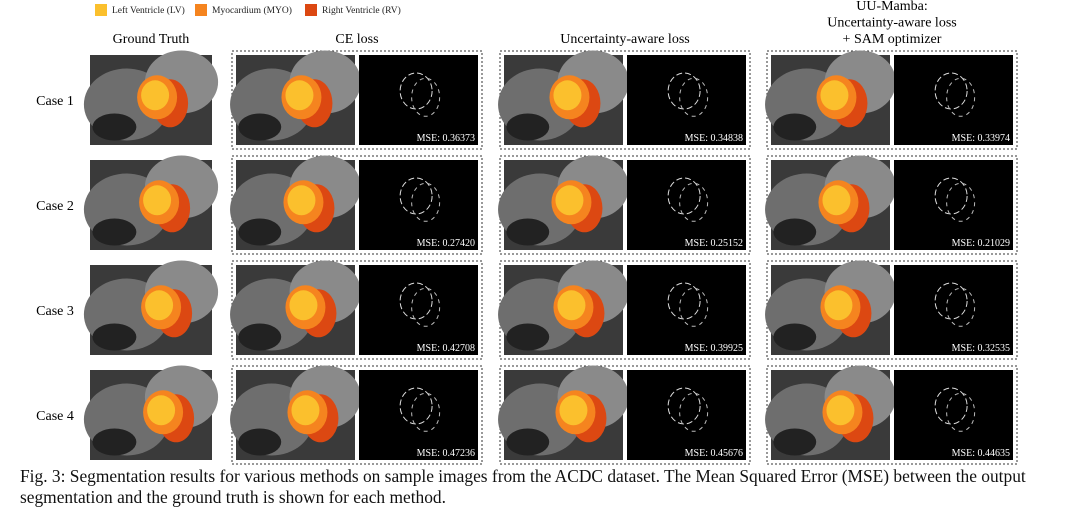 The height and width of the screenshot is (516, 1080). I want to click on mse-label: MSE: 0.44635, so click(981, 453).